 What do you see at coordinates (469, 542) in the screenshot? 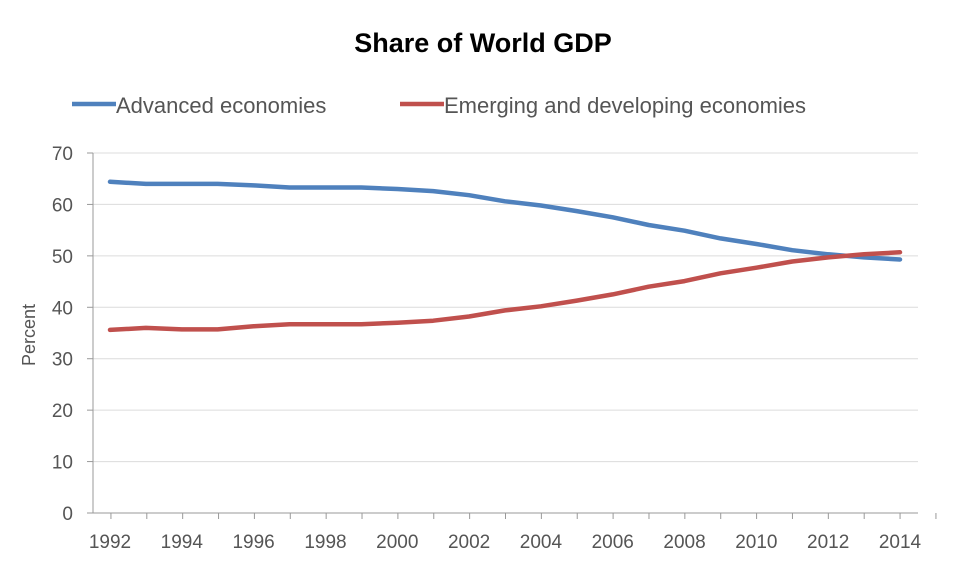
I see `x-tick-label: 2002` at bounding box center [469, 542].